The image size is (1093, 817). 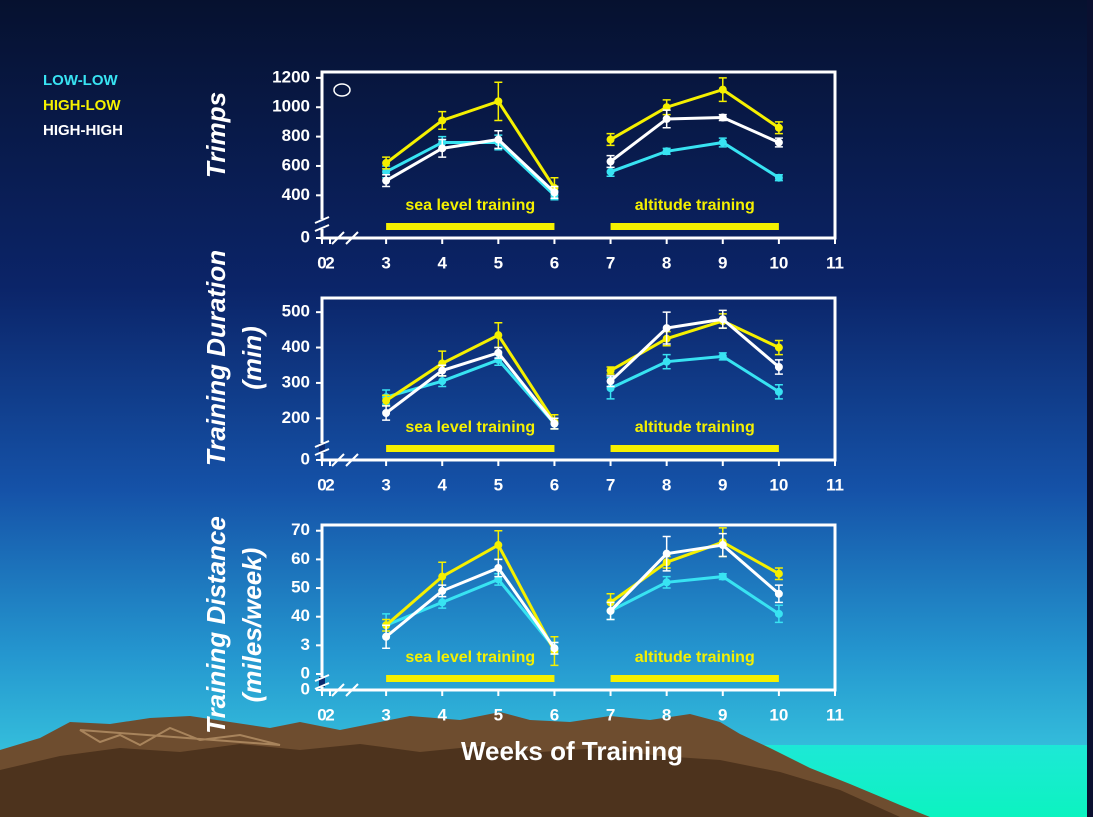 What do you see at coordinates (329, 484) in the screenshot?
I see `x-tick-label: 2` at bounding box center [329, 484].